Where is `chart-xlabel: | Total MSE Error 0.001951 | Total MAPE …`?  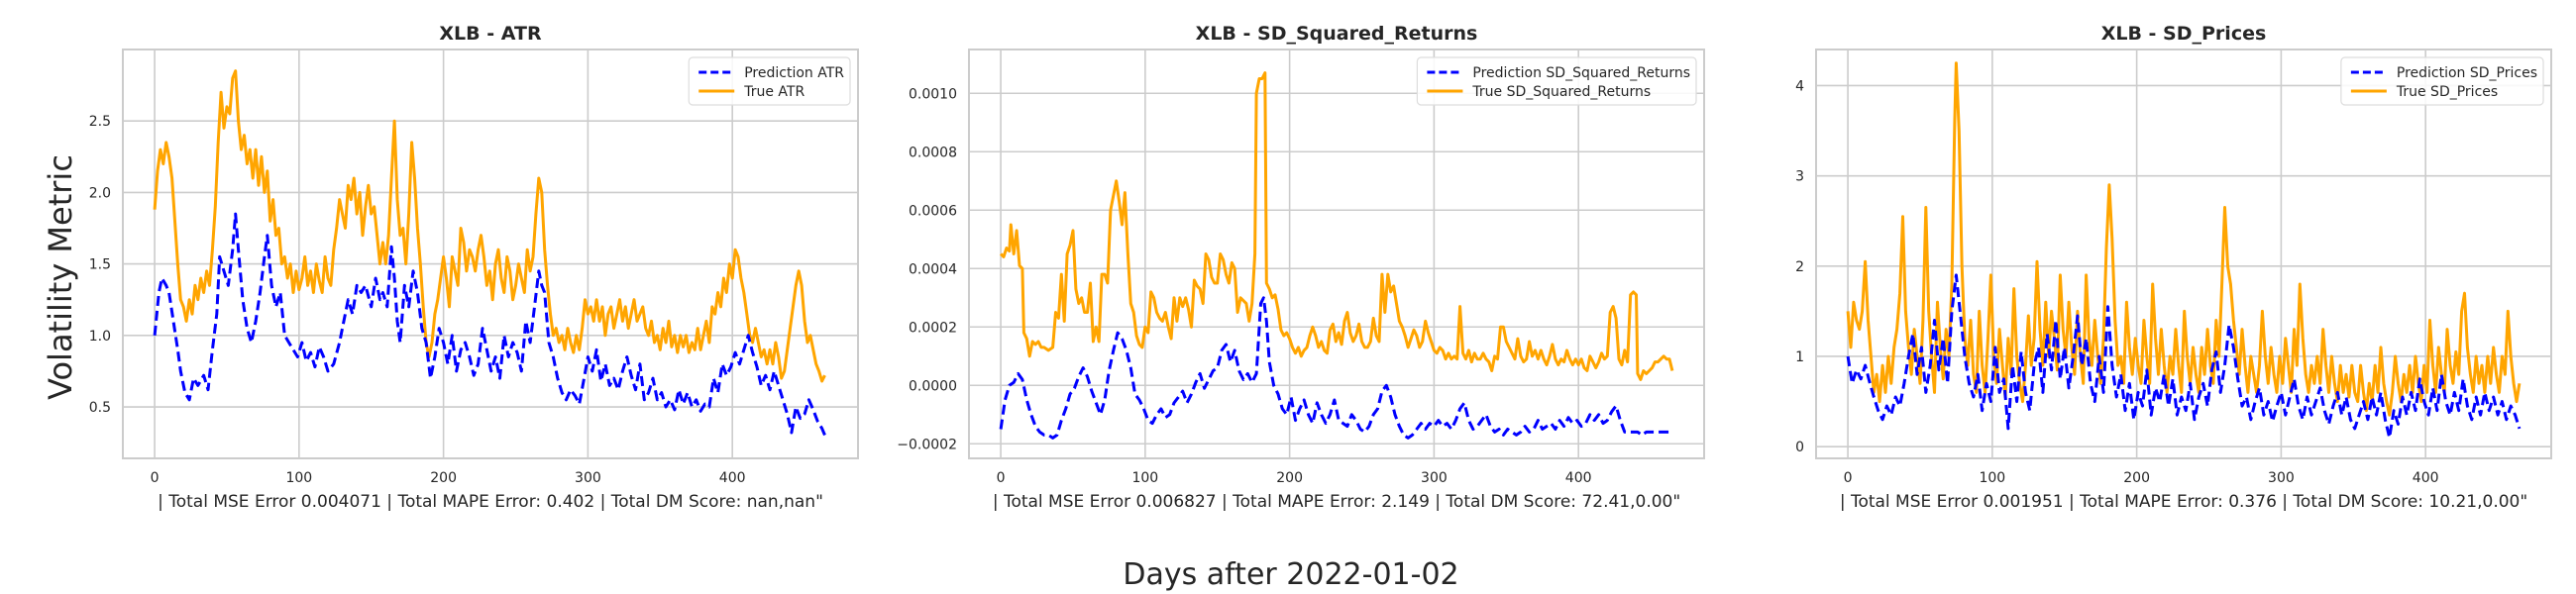
chart-xlabel: | Total MSE Error 0.001951 | Total MAPE … is located at coordinates (2183, 502).